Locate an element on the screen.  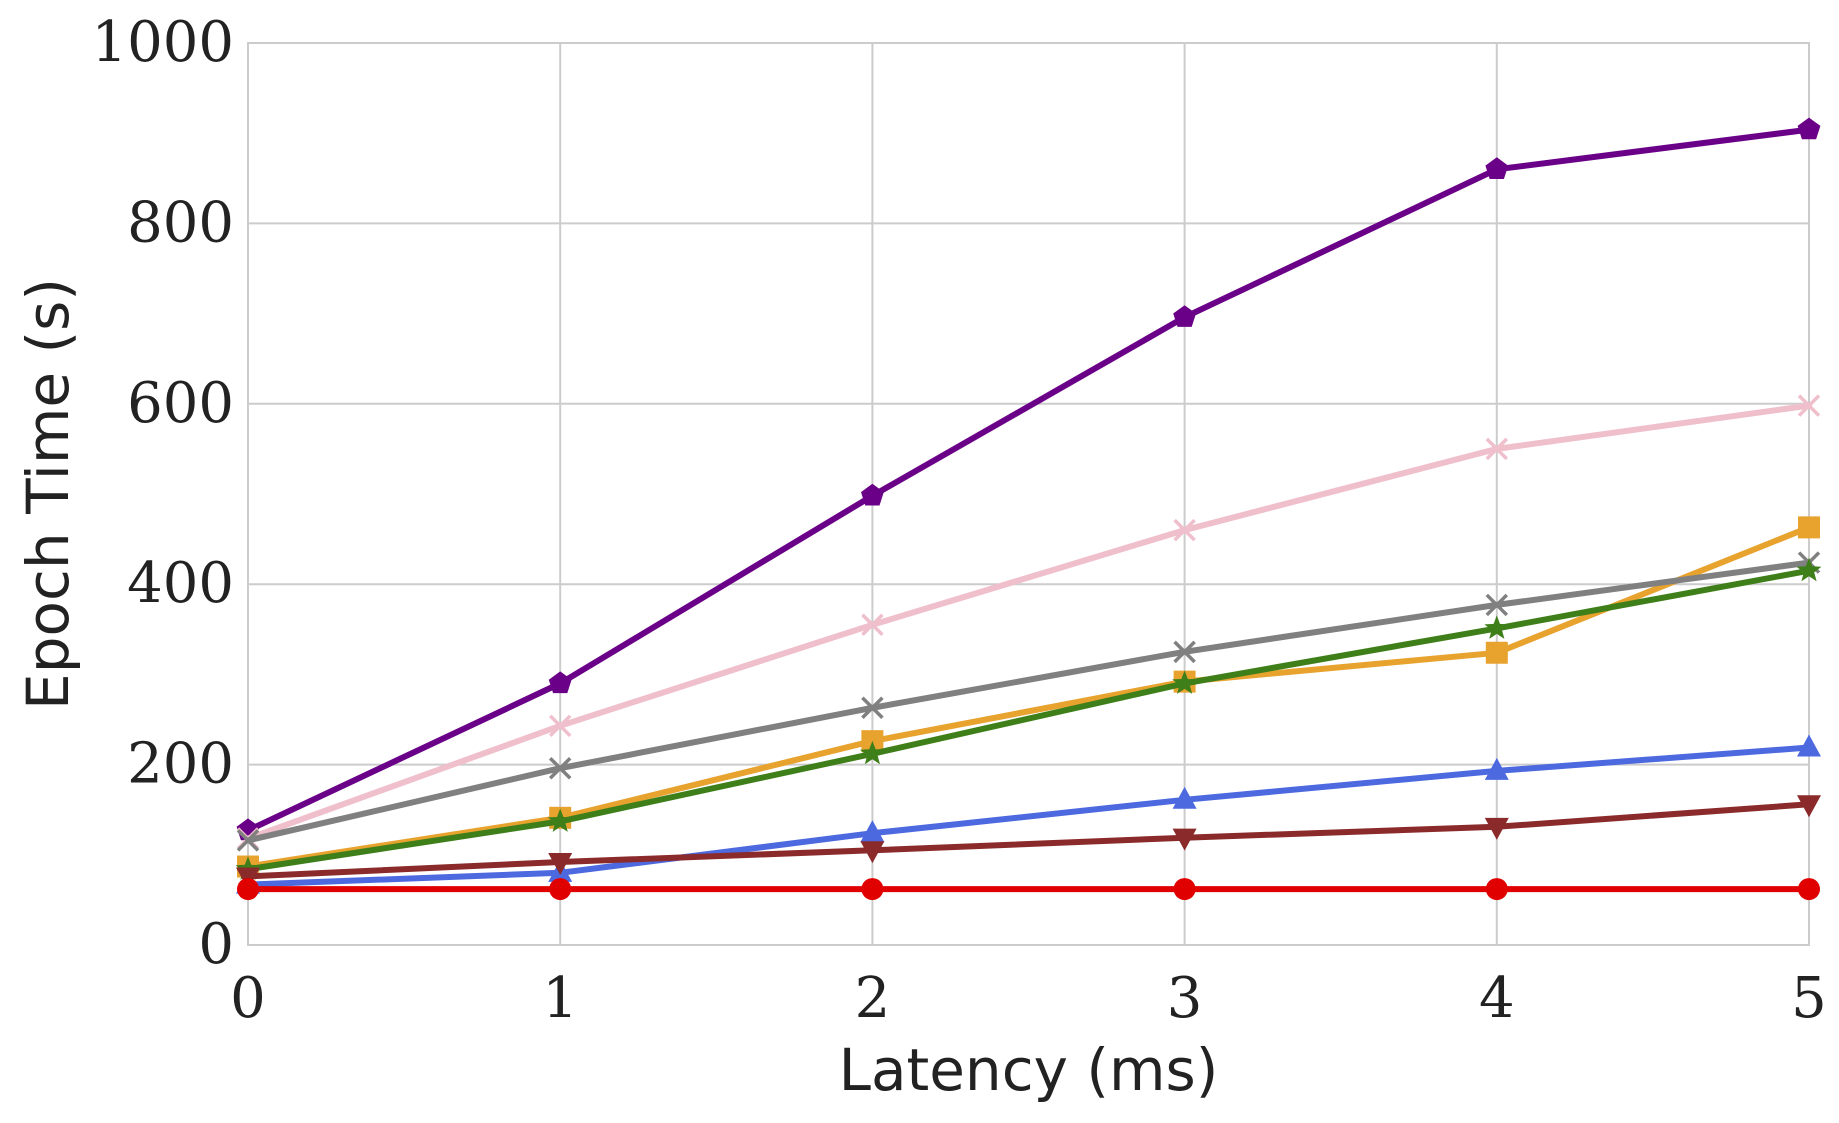
x-tick-label: 0 is located at coordinates (248, 998).